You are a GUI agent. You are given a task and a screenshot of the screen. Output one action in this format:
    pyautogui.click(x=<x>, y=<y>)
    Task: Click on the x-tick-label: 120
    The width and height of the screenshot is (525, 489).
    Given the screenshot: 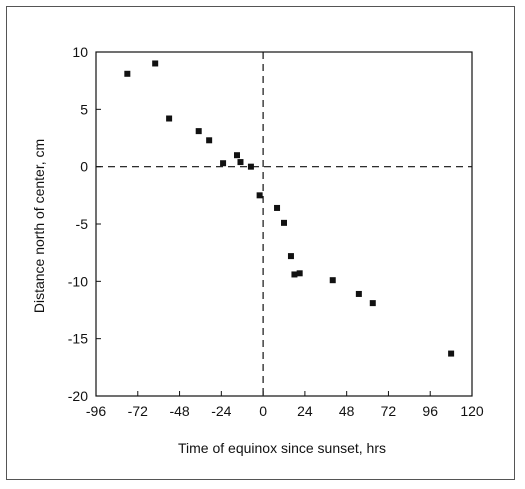 What is the action you would take?
    pyautogui.click(x=472, y=411)
    